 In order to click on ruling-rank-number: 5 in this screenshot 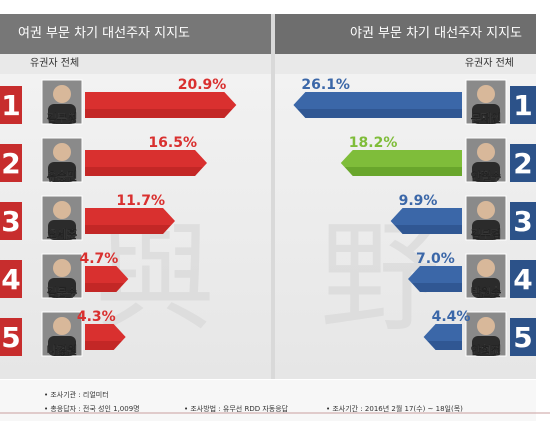, I will do `click(10, 337)`.